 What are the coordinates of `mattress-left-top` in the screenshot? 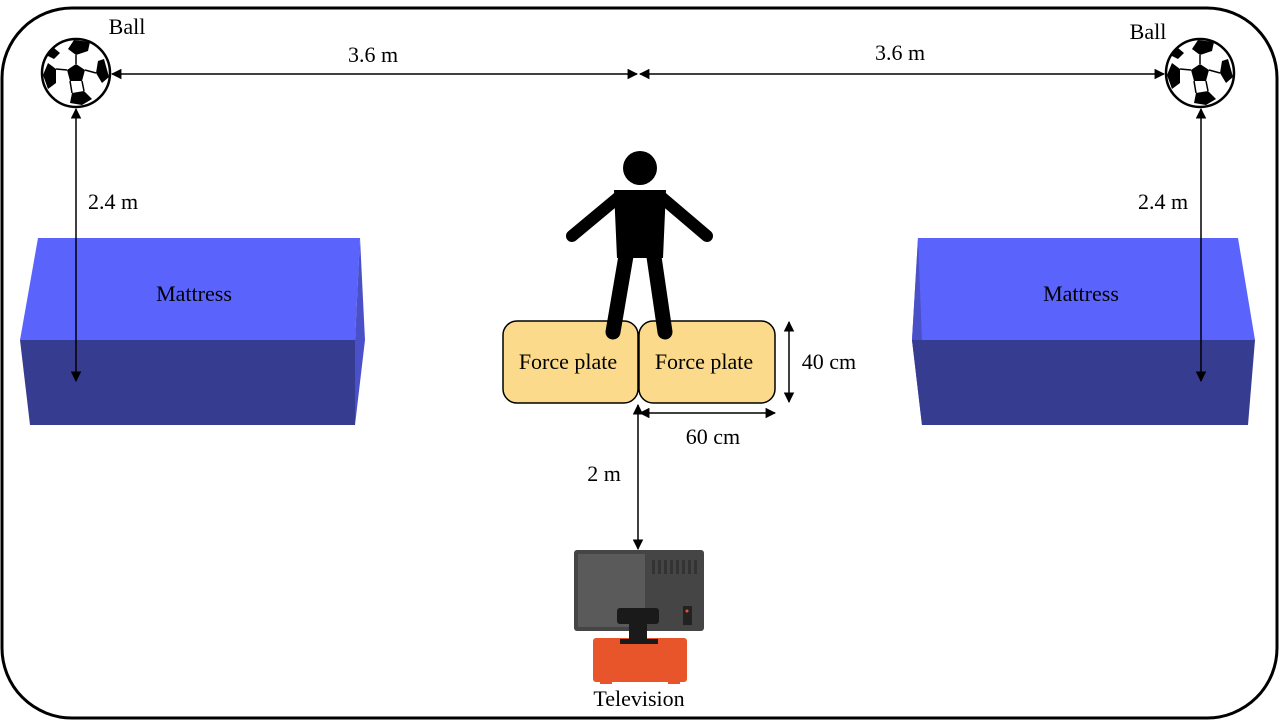 It's located at (190, 289).